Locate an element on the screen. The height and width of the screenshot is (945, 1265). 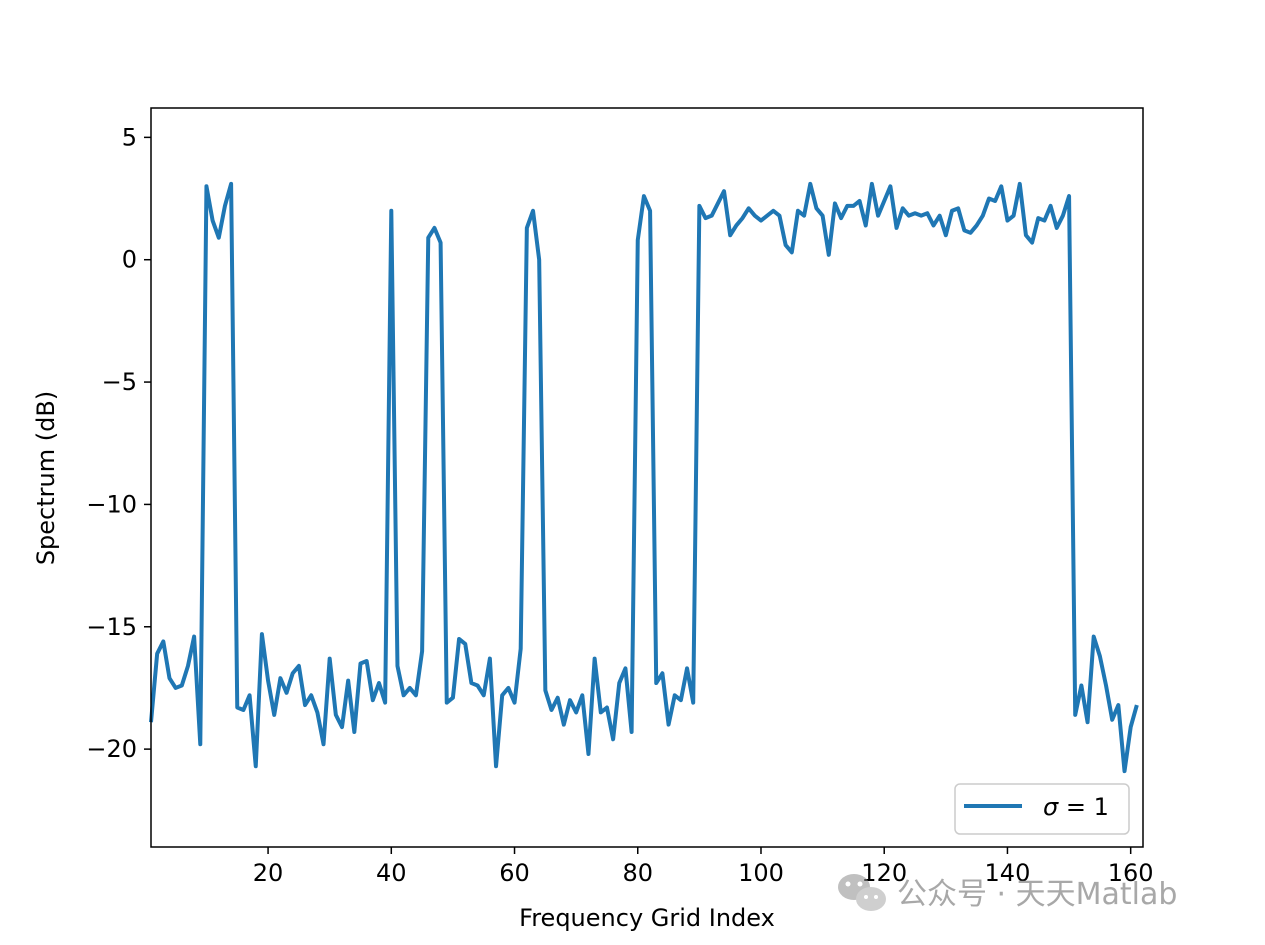
y-axis-label: Spectrum (dB) is located at coordinates (46, 478).